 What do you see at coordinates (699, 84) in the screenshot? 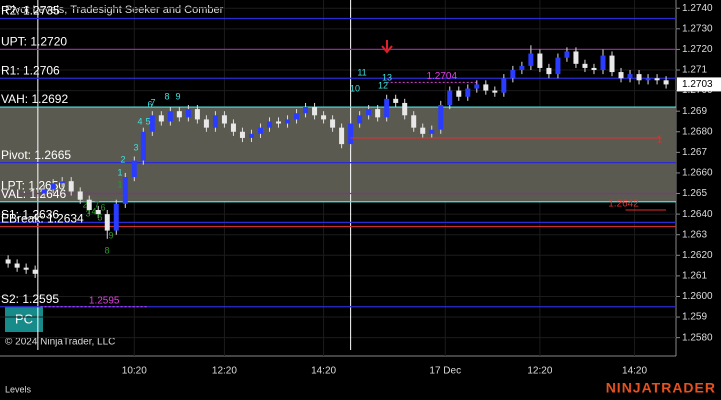
I see `last-price-box` at bounding box center [699, 84].